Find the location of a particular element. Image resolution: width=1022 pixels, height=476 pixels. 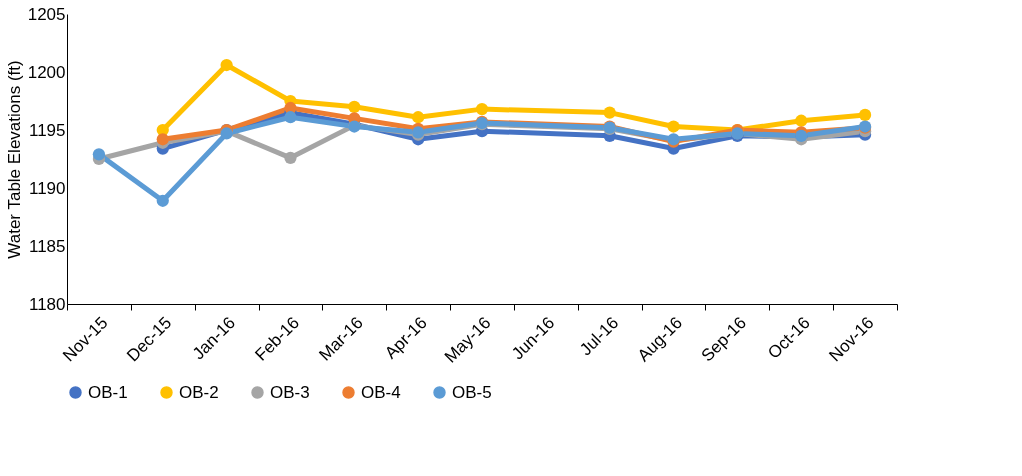

y-axis-title: Water Table Elevations (ft) is located at coordinates (14, 159).